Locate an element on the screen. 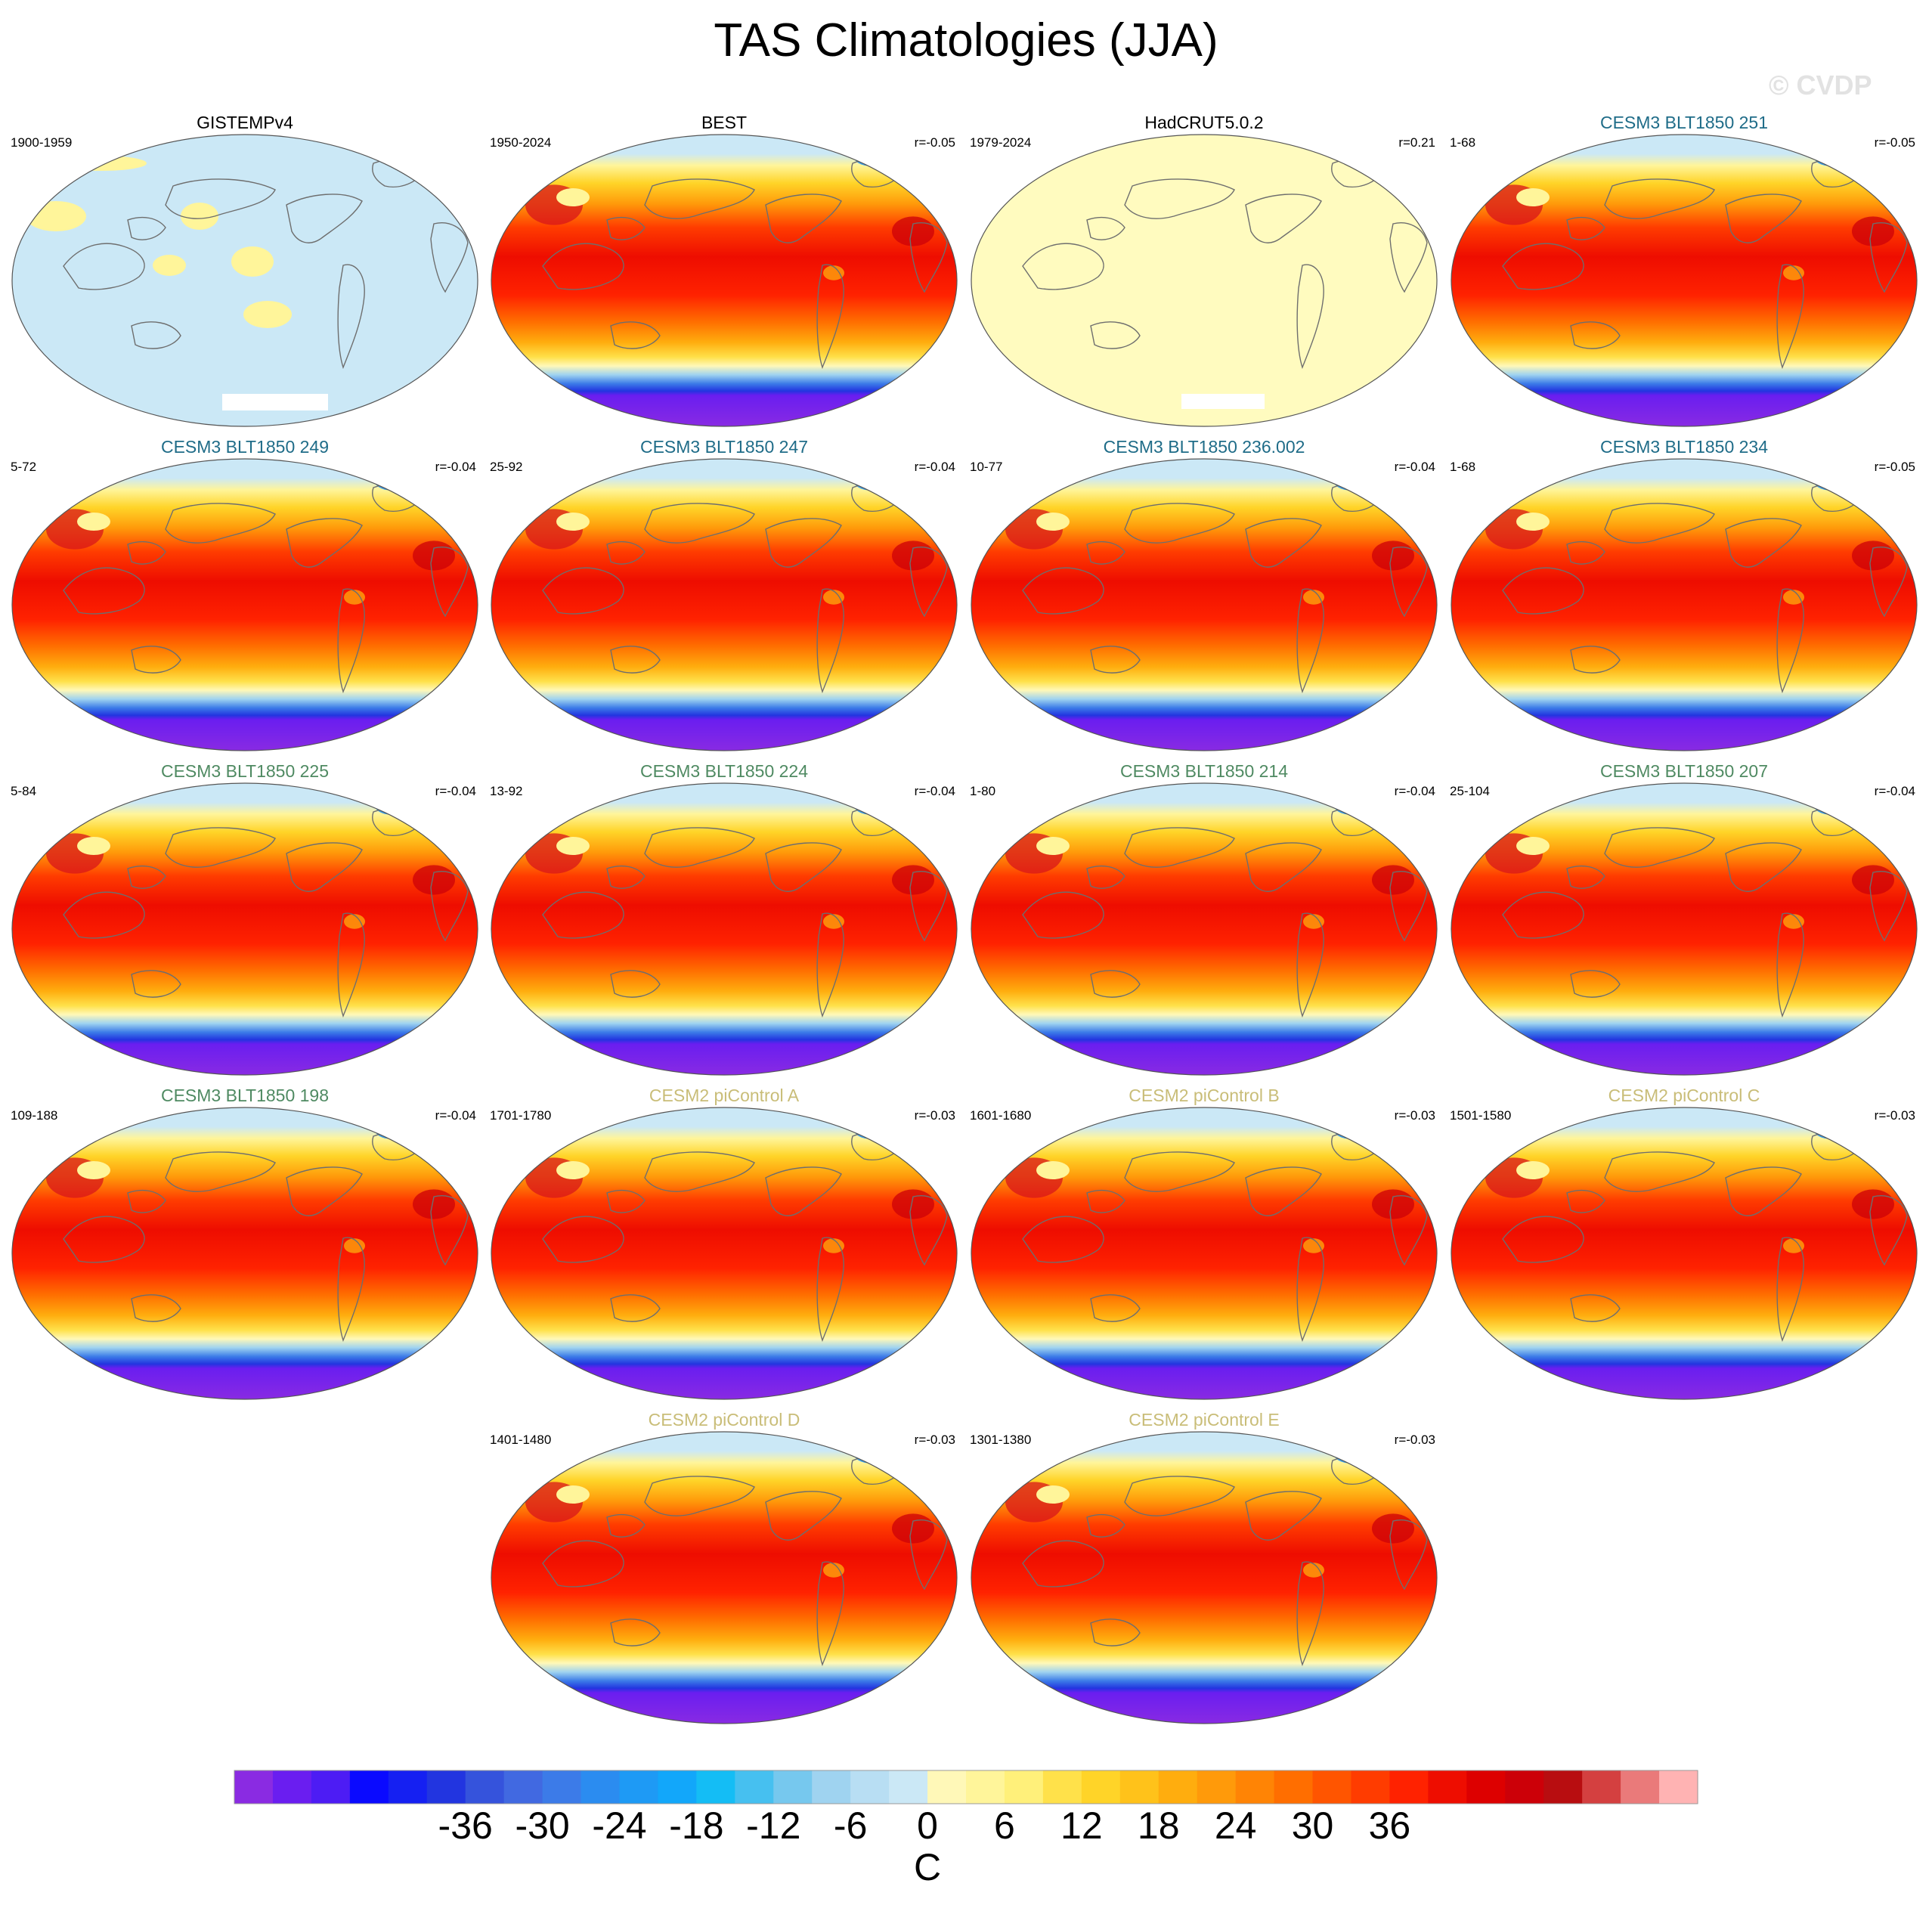 Image resolution: width=1932 pixels, height=1905 pixels. map-panel: CESM2 piControl C 1501-1580 r=-0.03 is located at coordinates (1684, 1243).